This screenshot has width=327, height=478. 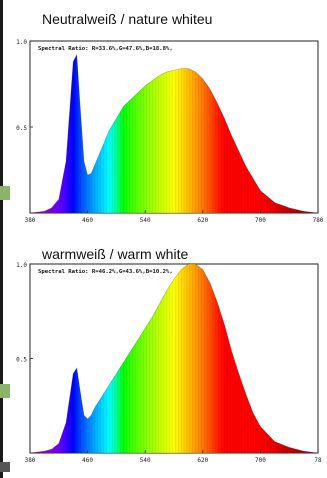 I want to click on x-tick-label: 78, so click(x=318, y=460).